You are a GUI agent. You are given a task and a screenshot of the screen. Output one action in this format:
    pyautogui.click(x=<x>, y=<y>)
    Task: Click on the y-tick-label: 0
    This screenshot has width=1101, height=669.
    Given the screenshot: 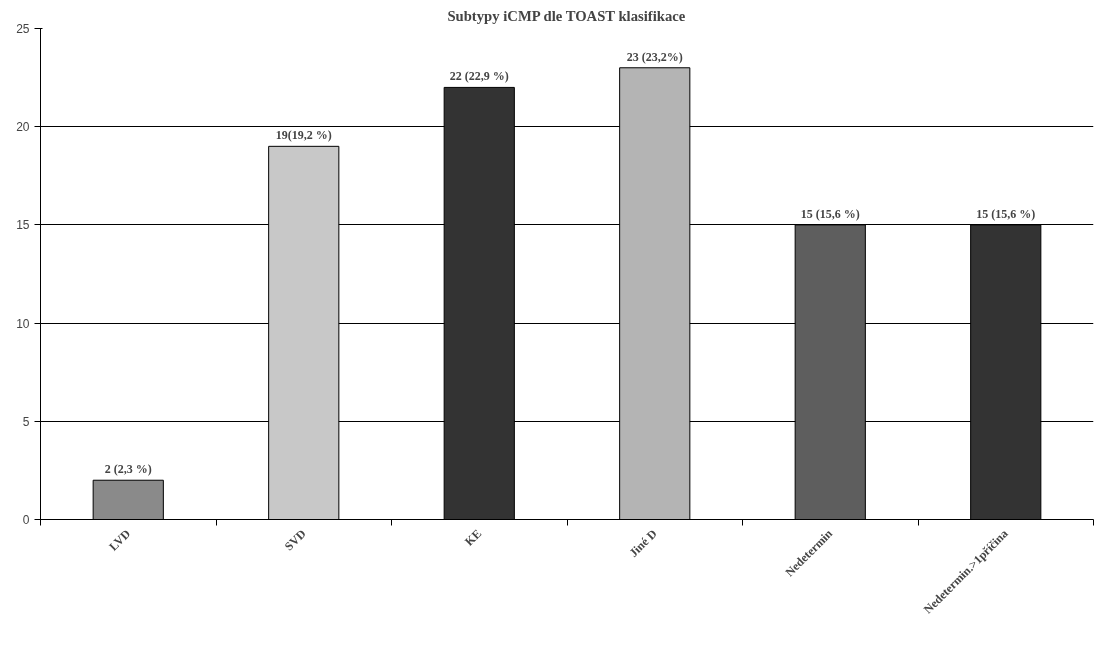 What is the action you would take?
    pyautogui.click(x=26, y=520)
    